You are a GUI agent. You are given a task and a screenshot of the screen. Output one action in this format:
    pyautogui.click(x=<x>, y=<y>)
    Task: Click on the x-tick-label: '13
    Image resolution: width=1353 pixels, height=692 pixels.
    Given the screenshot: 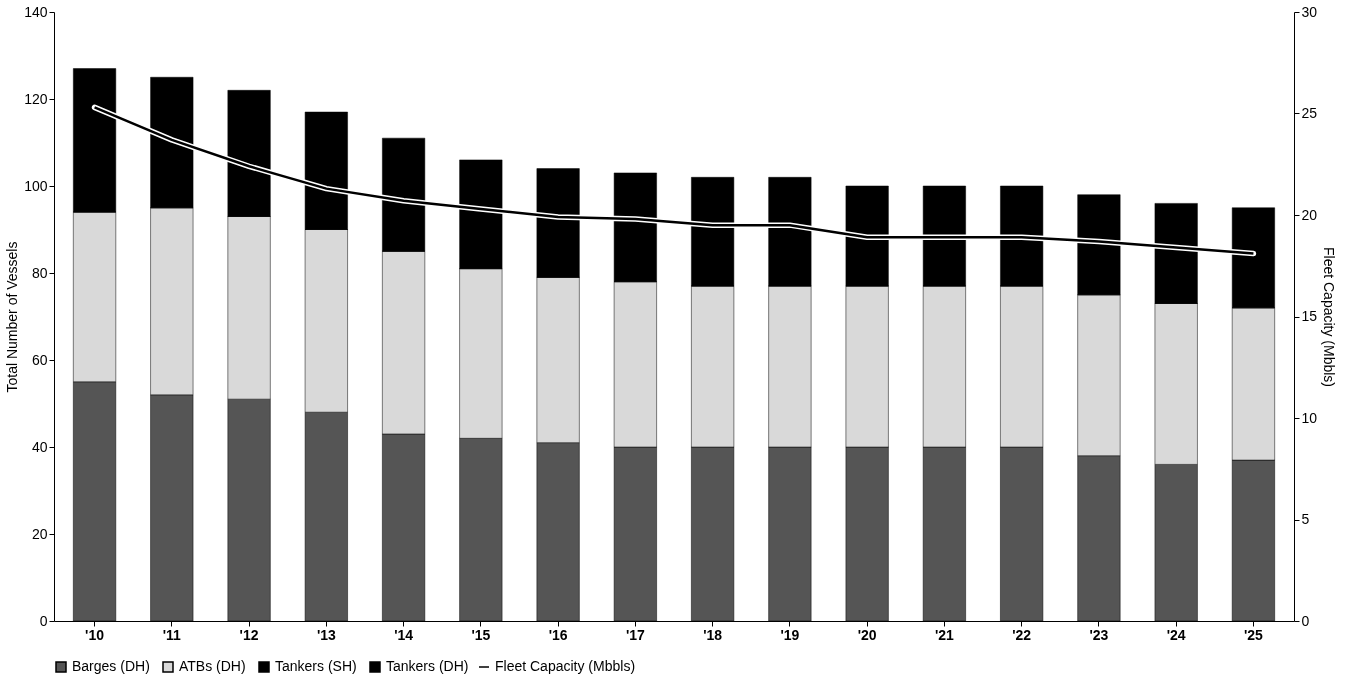 What is the action you would take?
    pyautogui.click(x=326, y=634)
    